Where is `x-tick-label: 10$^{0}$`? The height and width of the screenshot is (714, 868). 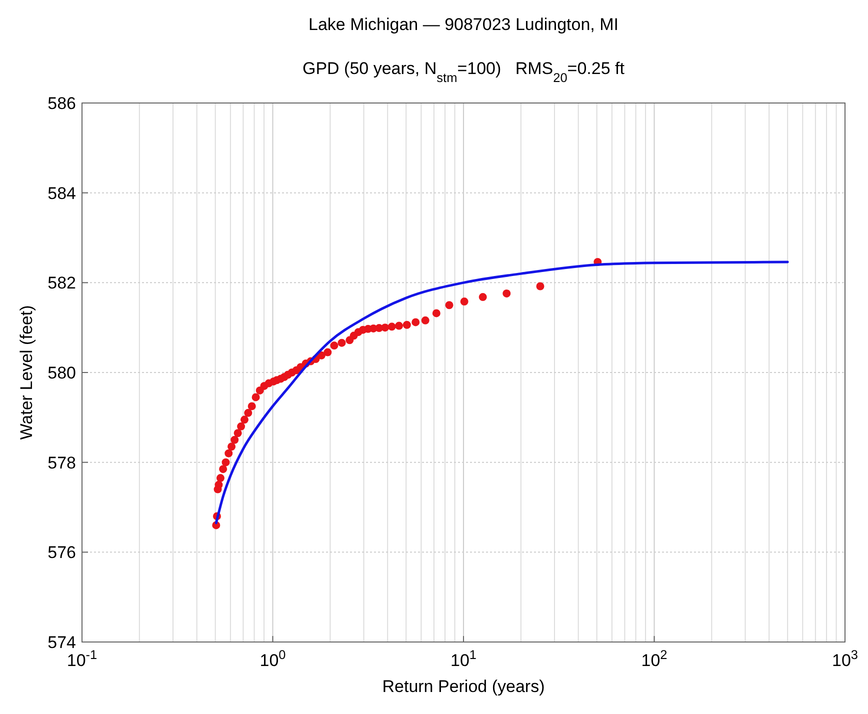 x-tick-label: 10$^{0}$ is located at coordinates (273, 658).